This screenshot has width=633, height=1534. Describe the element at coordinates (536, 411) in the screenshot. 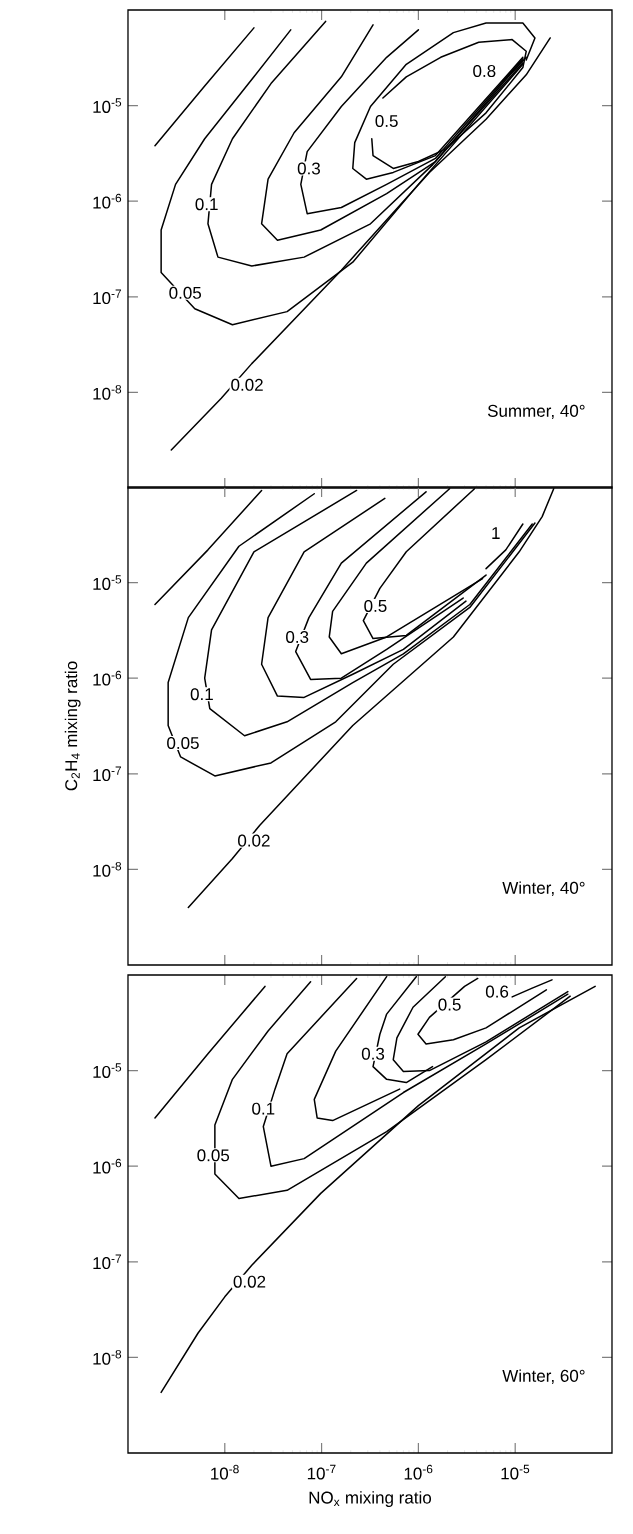

I see `annotation: Summer, 40°` at that location.